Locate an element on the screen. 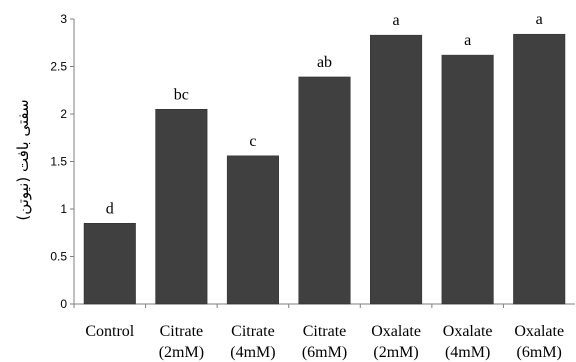 The width and height of the screenshot is (576, 362). data-label: c is located at coordinates (252, 141).